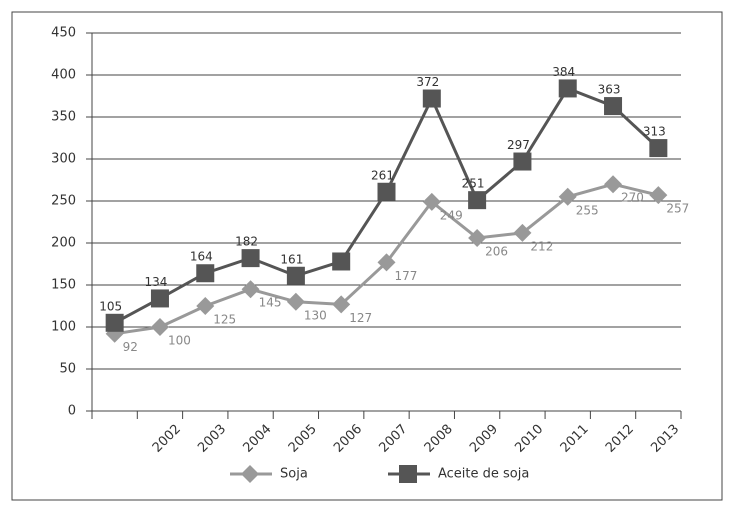  Describe the element at coordinates (473, 184) in the screenshot. I see `data-label: 251` at that location.